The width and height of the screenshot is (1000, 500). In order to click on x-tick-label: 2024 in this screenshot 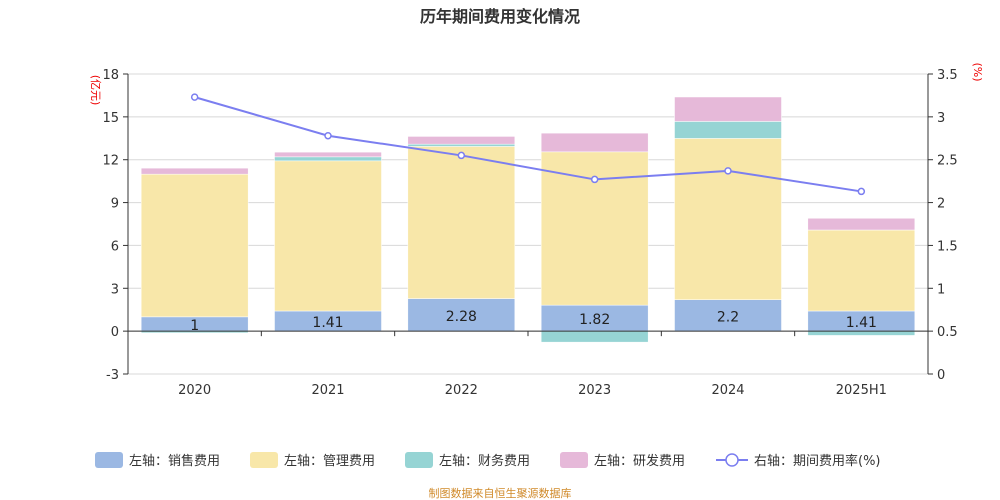, I will do `click(727, 390)`.